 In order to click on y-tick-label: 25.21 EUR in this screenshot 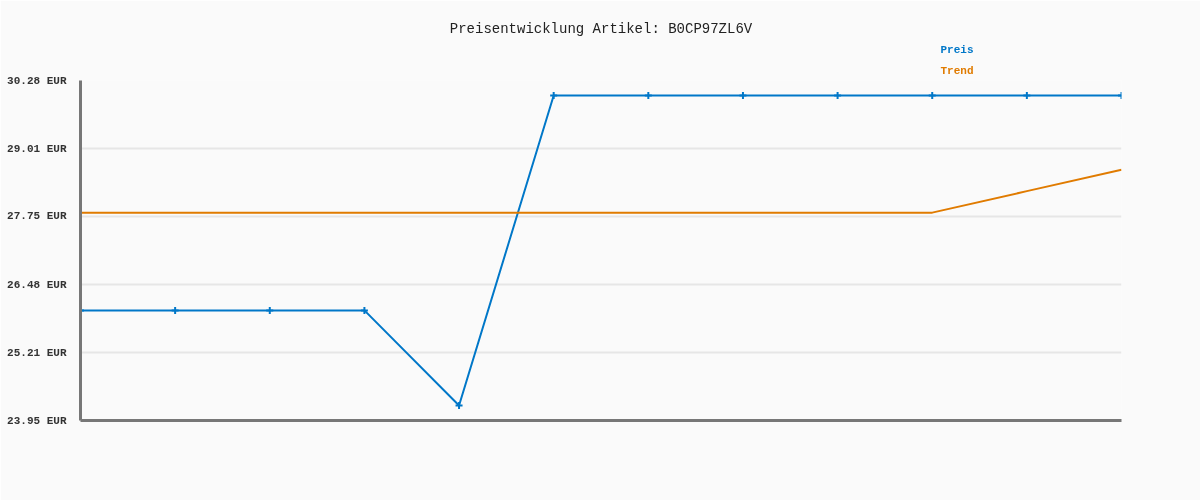, I will do `click(37, 352)`.